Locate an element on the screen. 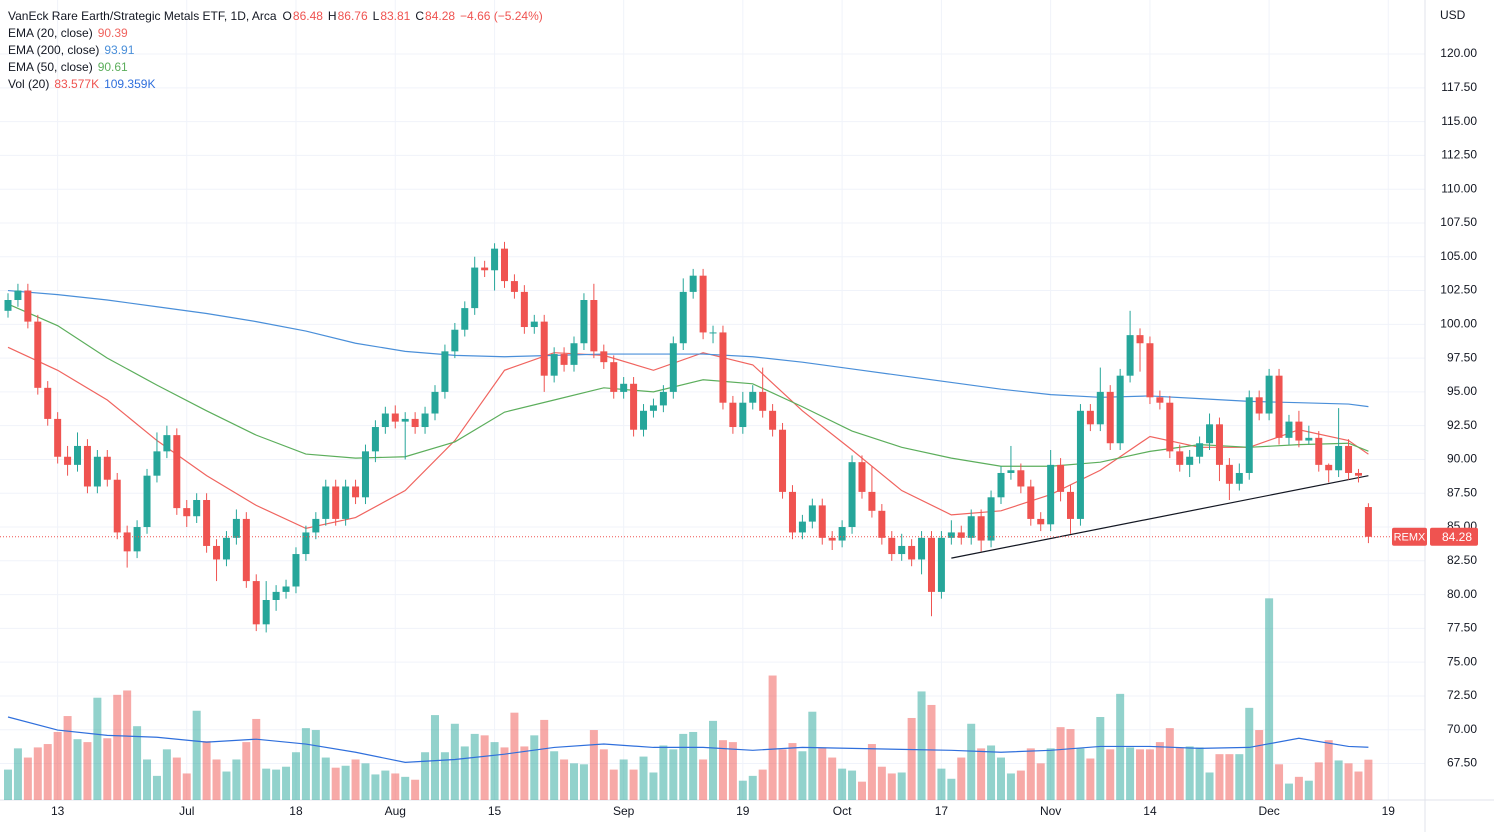 The image size is (1494, 832). legend-row: Vol (20) 83.577K 109.359K is located at coordinates (275, 84).